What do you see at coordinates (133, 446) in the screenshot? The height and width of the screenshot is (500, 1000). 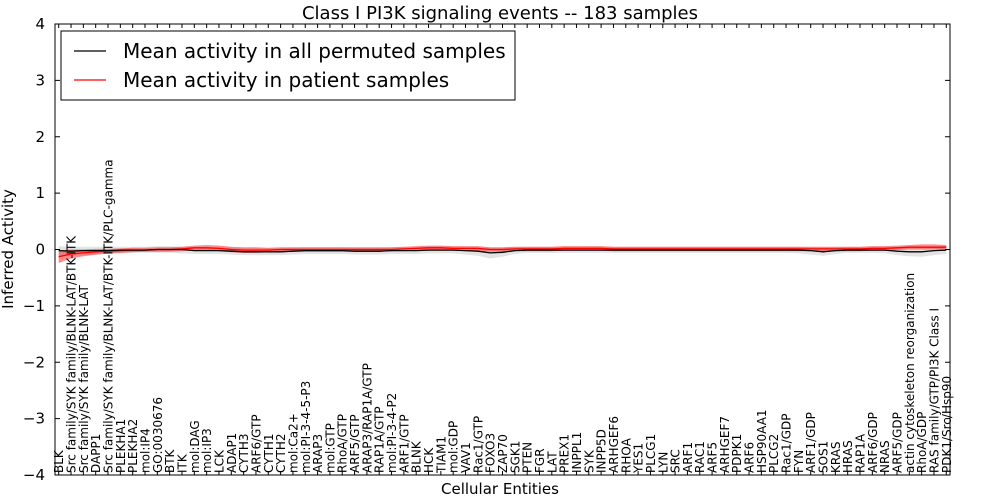 I see `x-tick-label: PLEKHA2` at bounding box center [133, 446].